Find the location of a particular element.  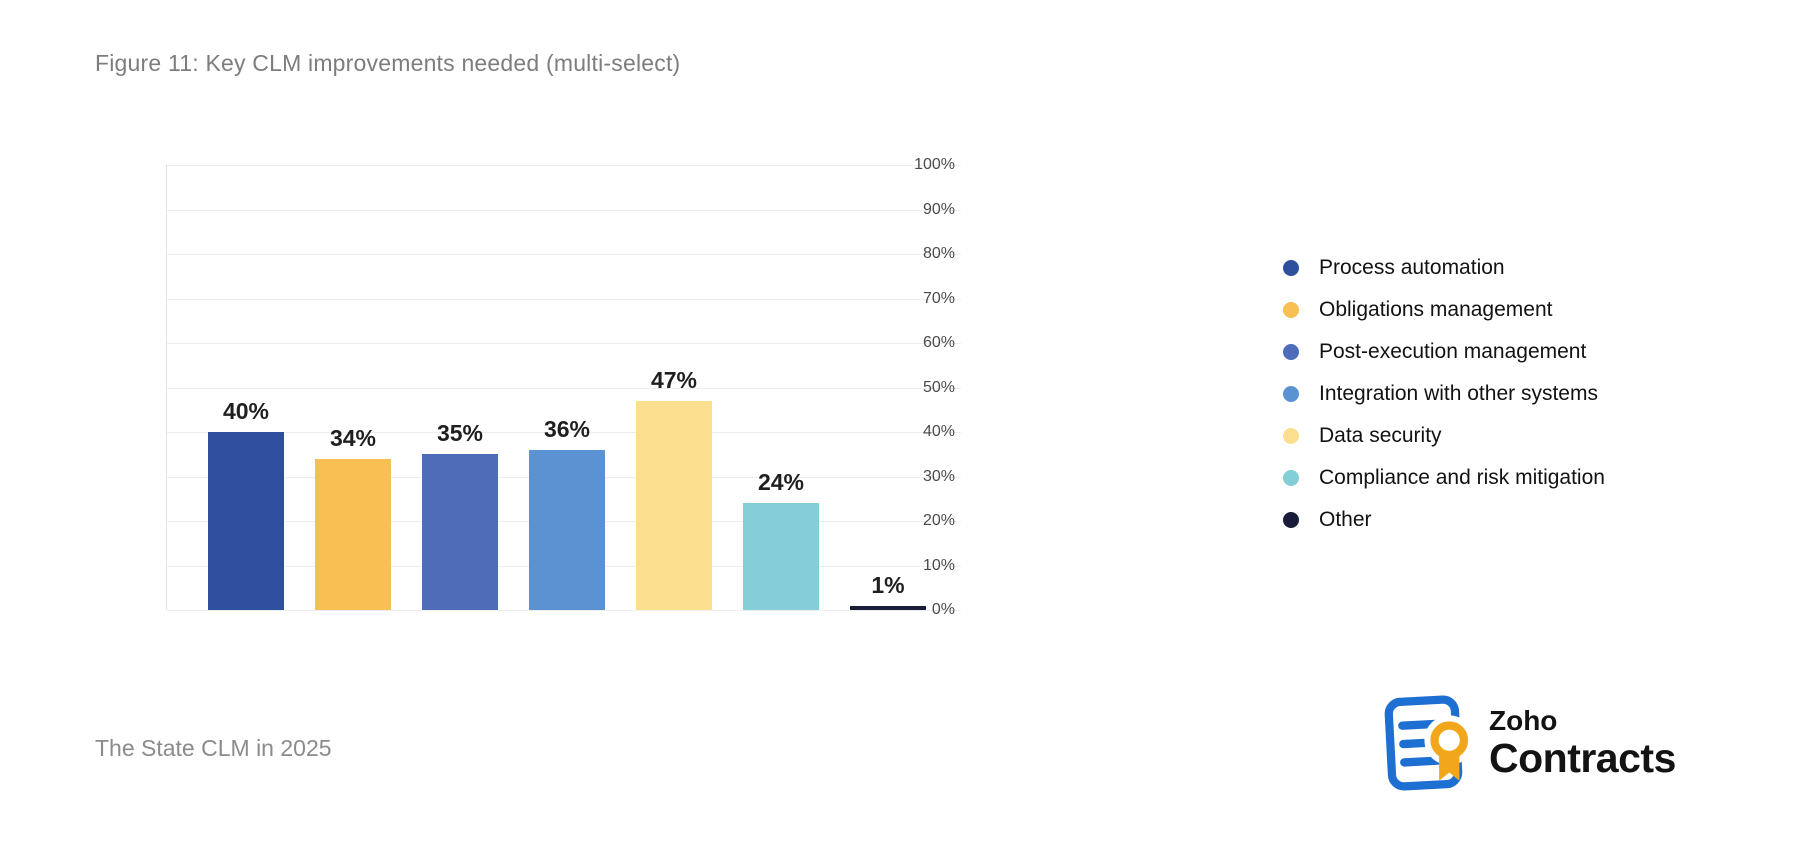

legend-label: Other is located at coordinates (1345, 519).